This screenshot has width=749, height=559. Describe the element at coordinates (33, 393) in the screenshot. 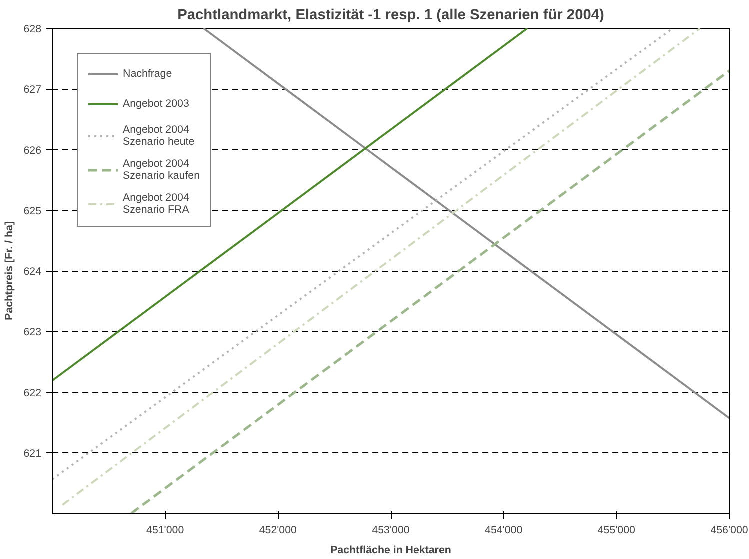

I see `y-tick-label: 622` at that location.